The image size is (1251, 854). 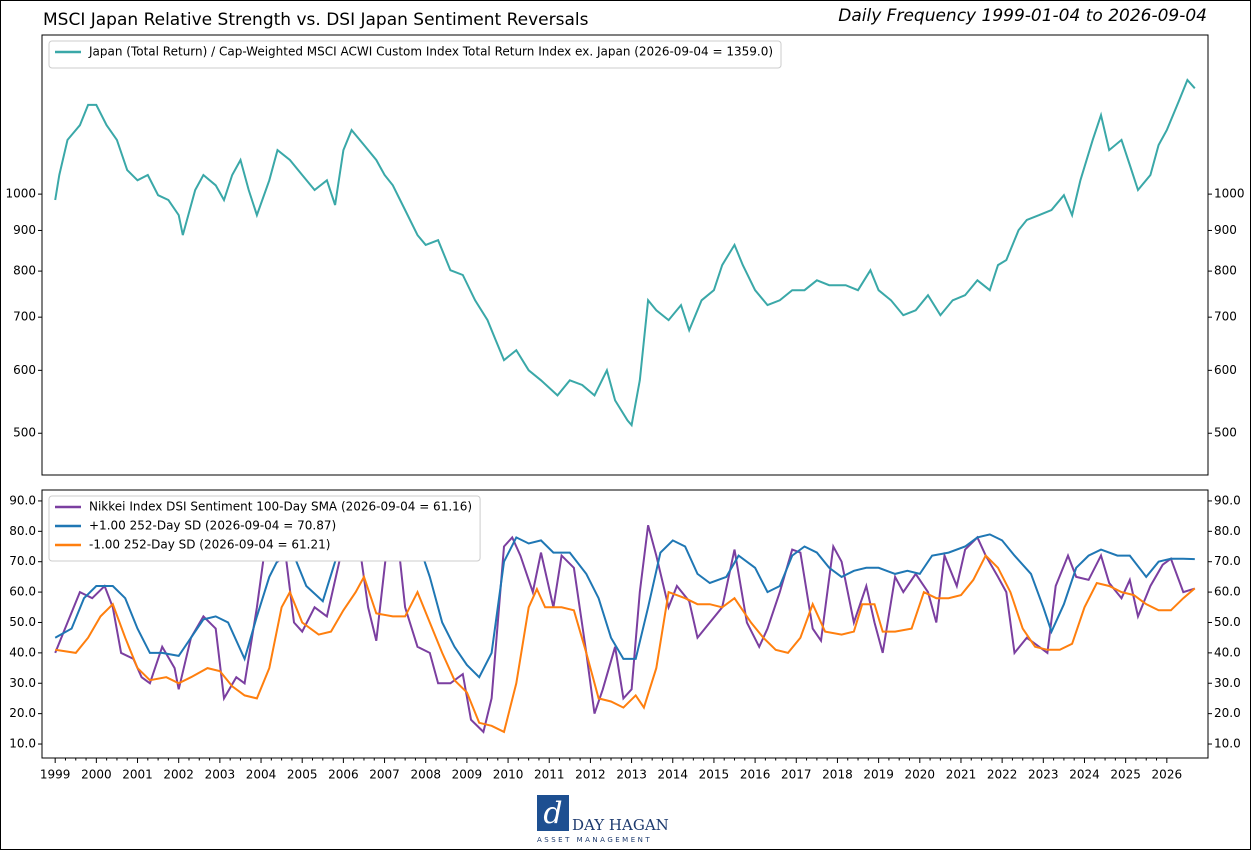 I want to click on y-tick-label-right: 50.0, so click(x=1227, y=622).